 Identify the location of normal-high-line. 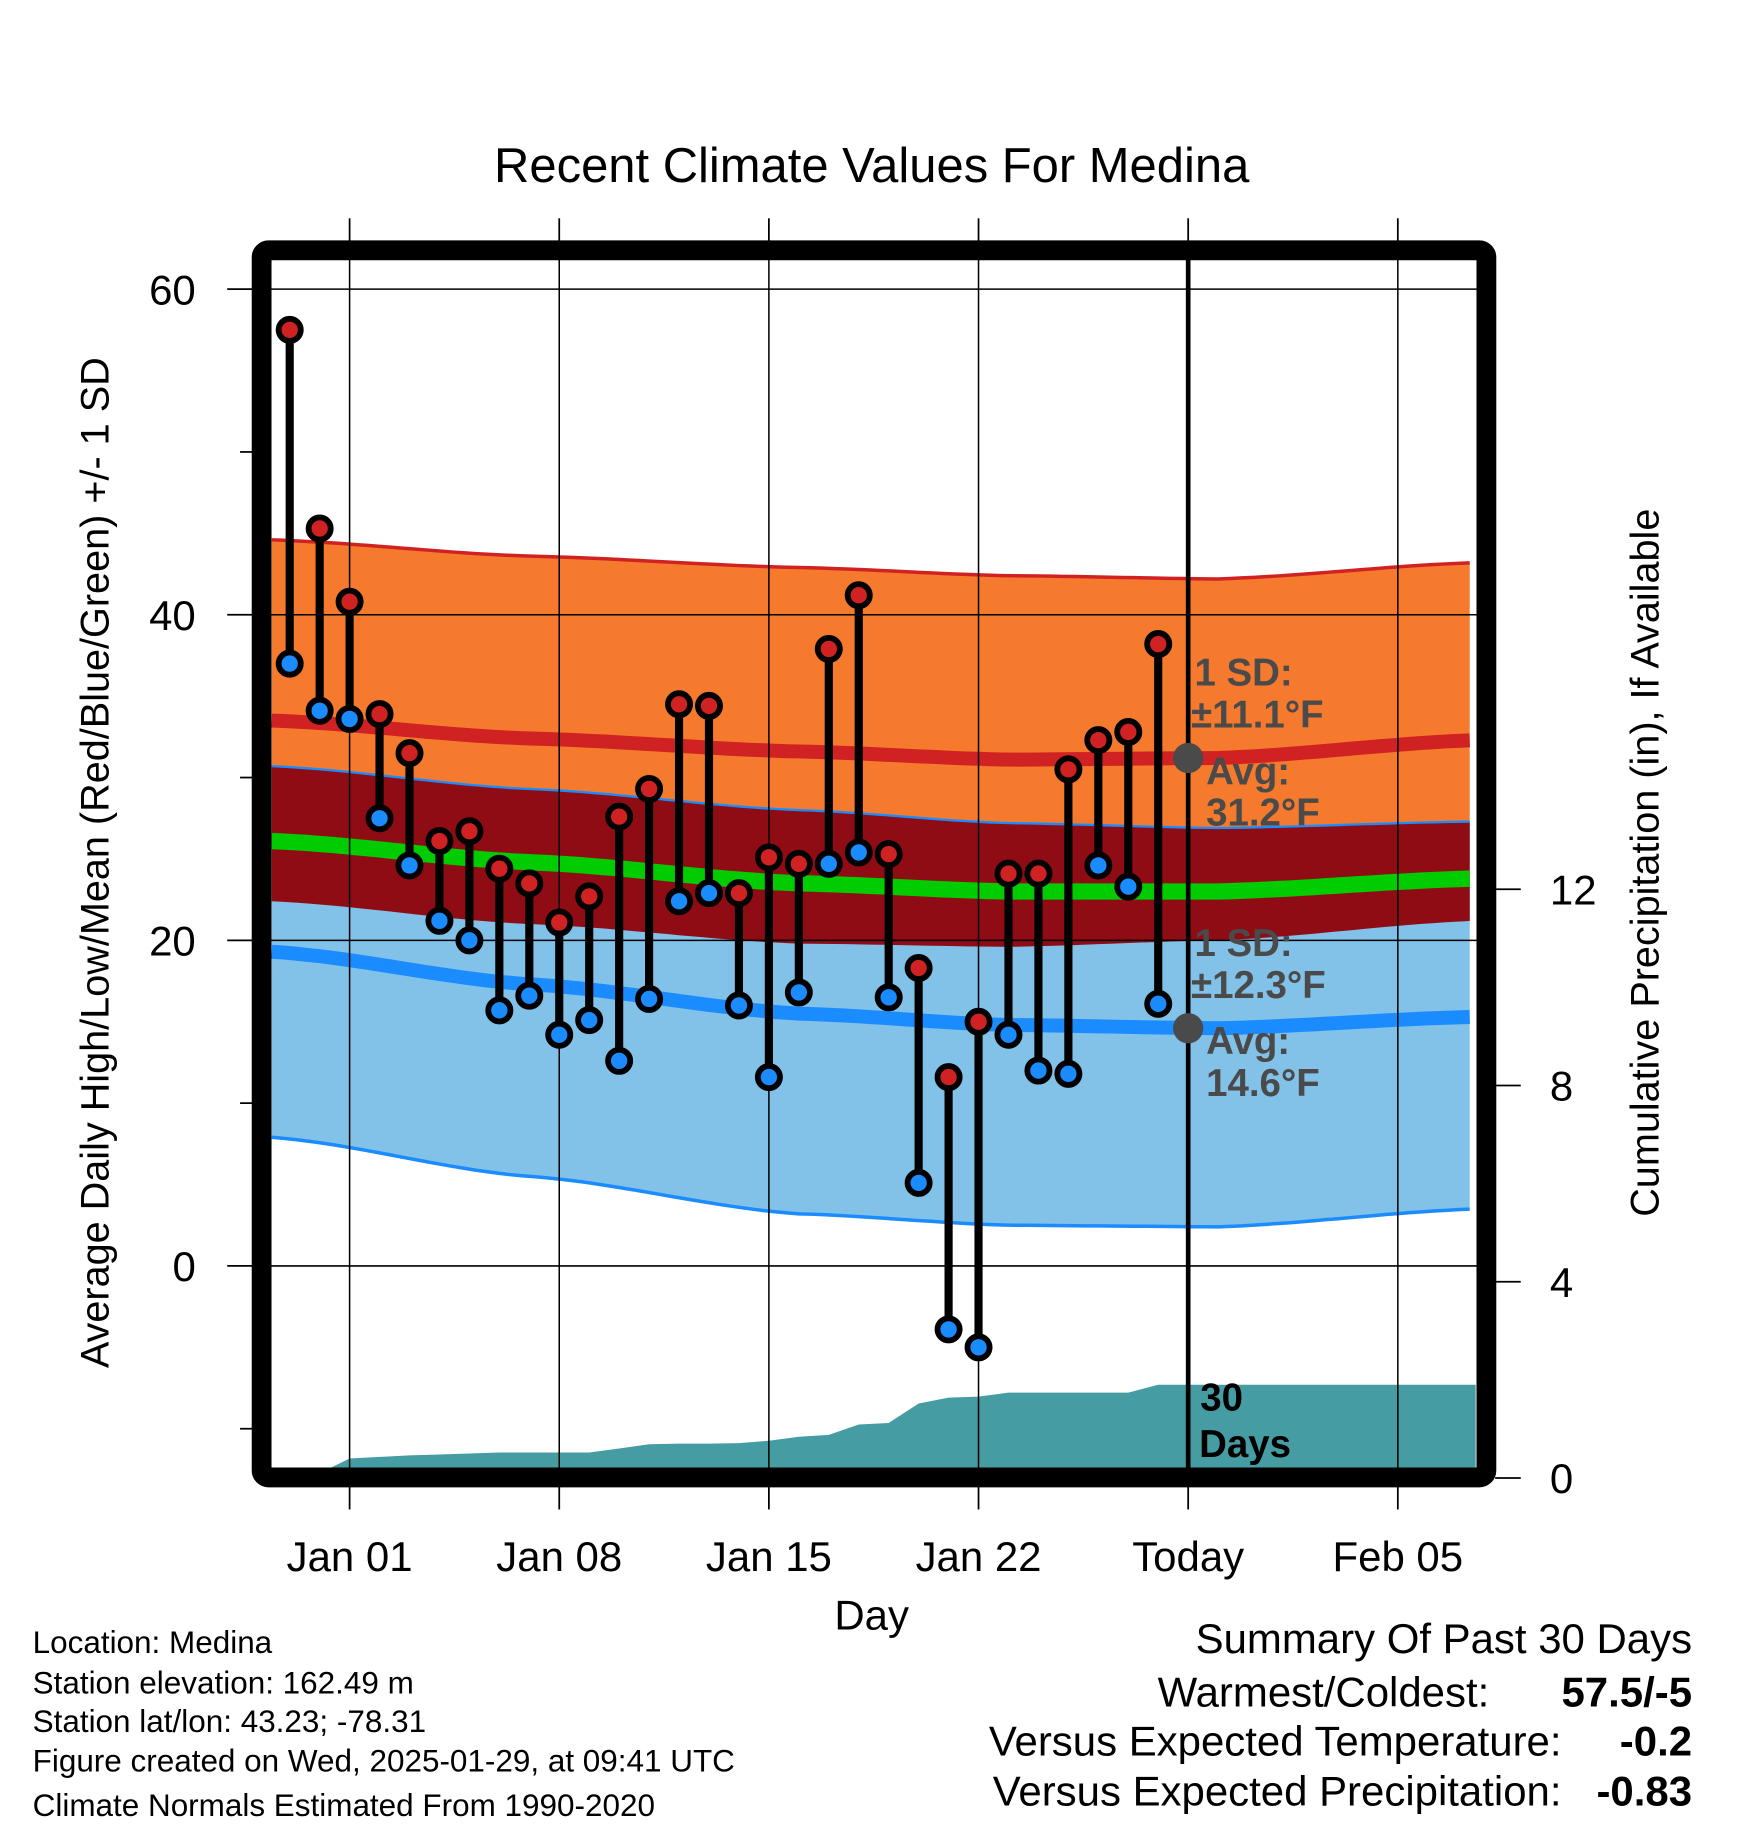
(870, 740).